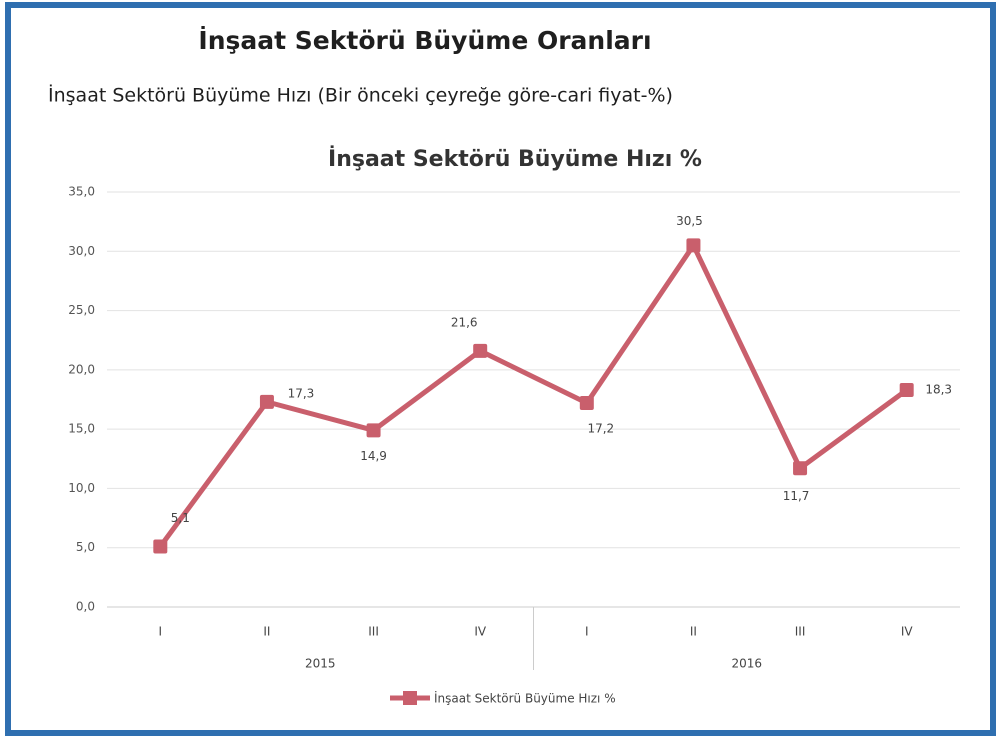 The height and width of the screenshot is (745, 1003). What do you see at coordinates (85, 547) in the screenshot?
I see `y-tick-label: 5,0` at bounding box center [85, 547].